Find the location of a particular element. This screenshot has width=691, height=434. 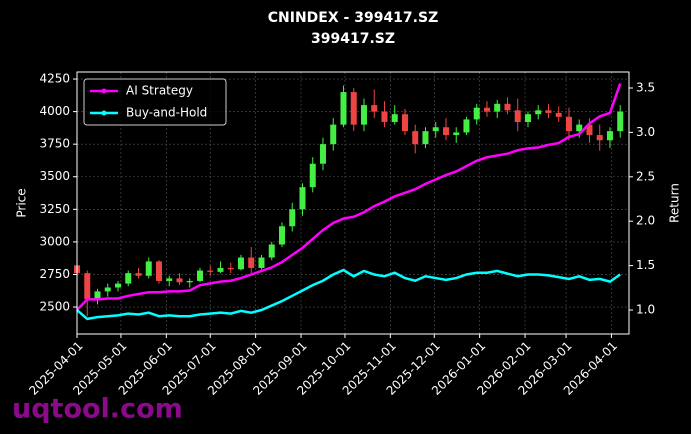

y-tick-label: 3250 is located at coordinates (54, 209).